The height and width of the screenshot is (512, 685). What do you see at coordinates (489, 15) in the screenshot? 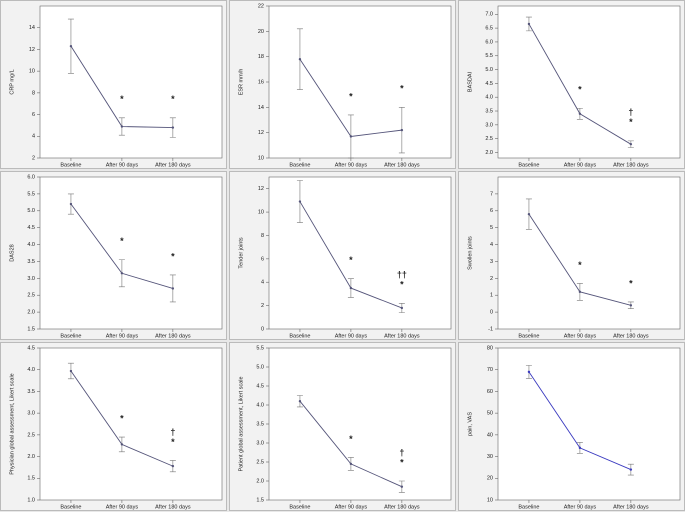
I see `y-tick-label: 7.0` at bounding box center [489, 15].